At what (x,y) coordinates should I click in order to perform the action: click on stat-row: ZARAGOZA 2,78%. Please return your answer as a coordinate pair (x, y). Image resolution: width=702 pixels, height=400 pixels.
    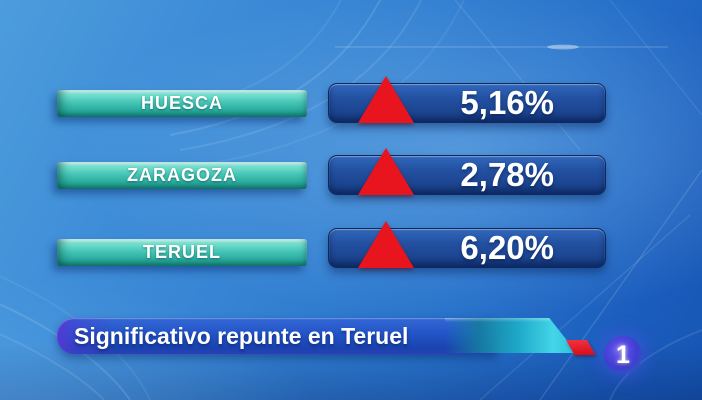
    Looking at the image, I should click on (351, 175).